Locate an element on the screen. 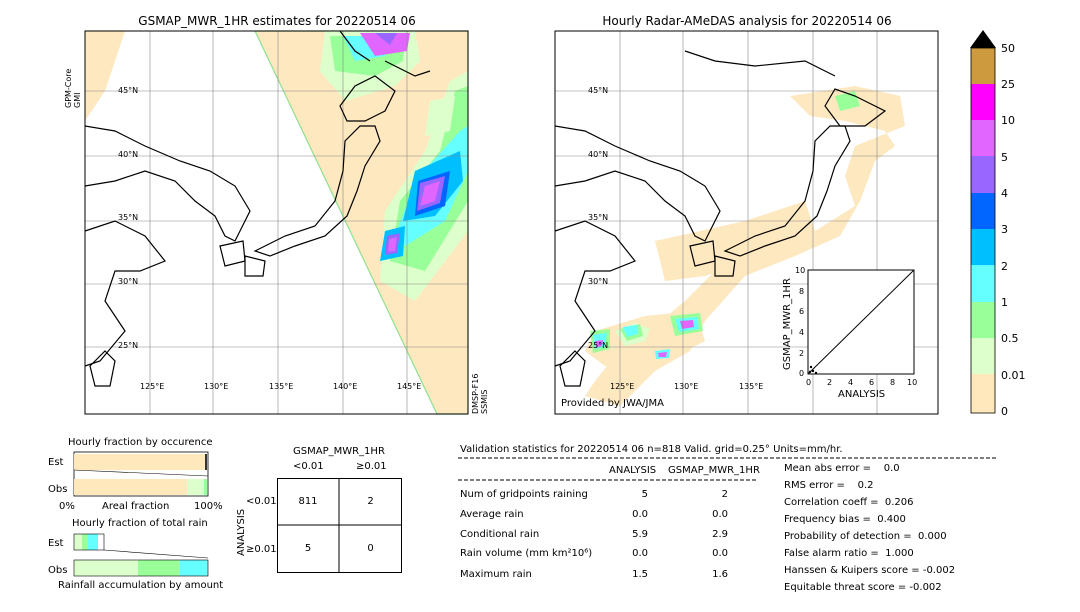 This screenshot has height=612, width=1080. right-lat-label-40: 40°N is located at coordinates (598, 154).